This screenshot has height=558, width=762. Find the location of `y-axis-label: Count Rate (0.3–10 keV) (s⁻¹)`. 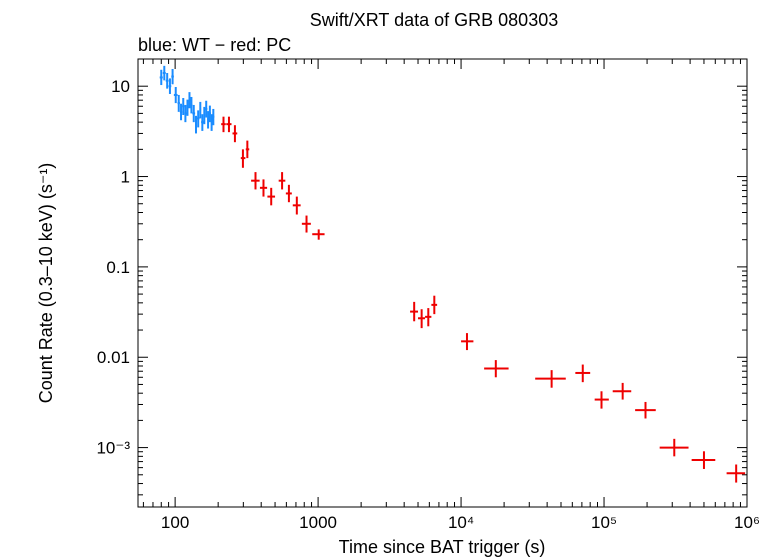

y-axis-label: Count Rate (0.3–10 keV) (s⁻¹) is located at coordinates (46, 283).